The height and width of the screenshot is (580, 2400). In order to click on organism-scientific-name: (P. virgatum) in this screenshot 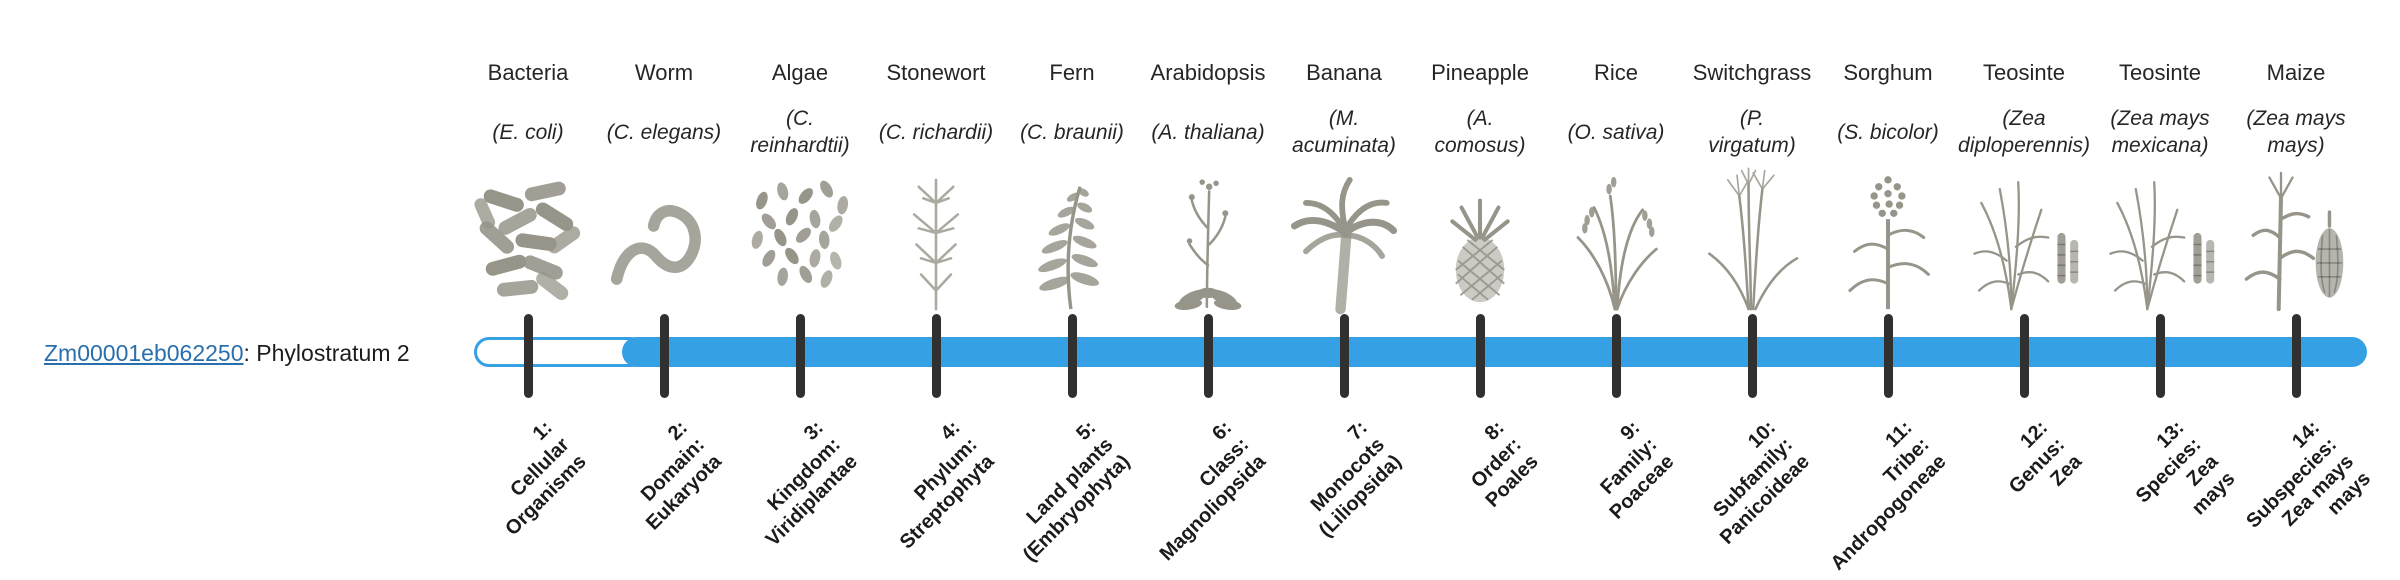, I will do `click(1752, 133)`.